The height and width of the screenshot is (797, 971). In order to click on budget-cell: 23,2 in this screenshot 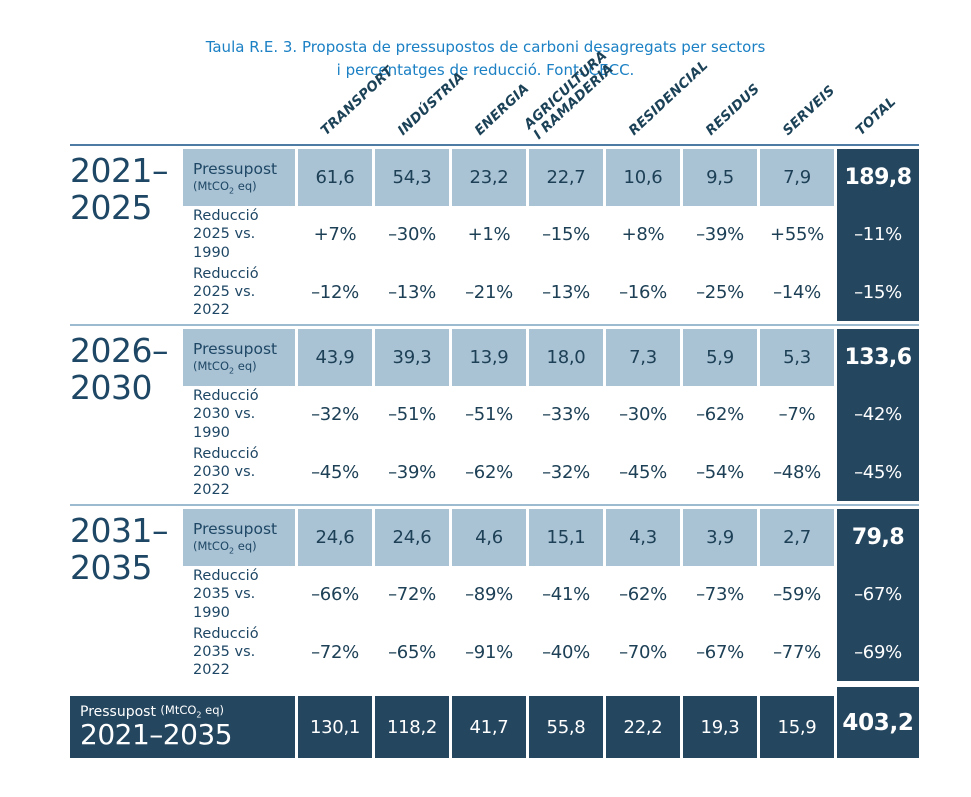, I will do `click(489, 177)`.